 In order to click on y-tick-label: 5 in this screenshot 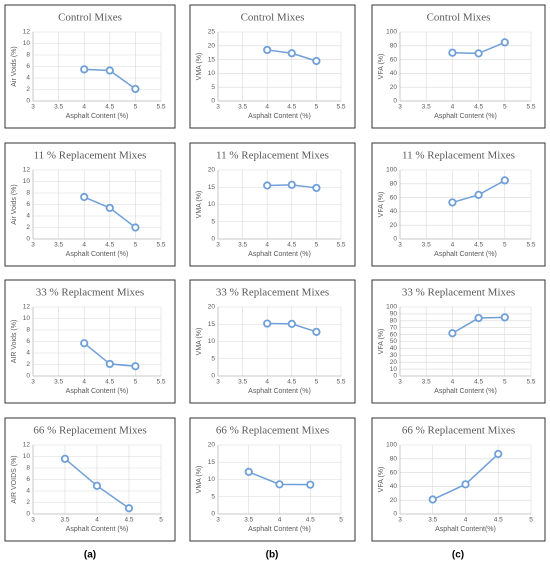, I will do `click(213, 87)`.